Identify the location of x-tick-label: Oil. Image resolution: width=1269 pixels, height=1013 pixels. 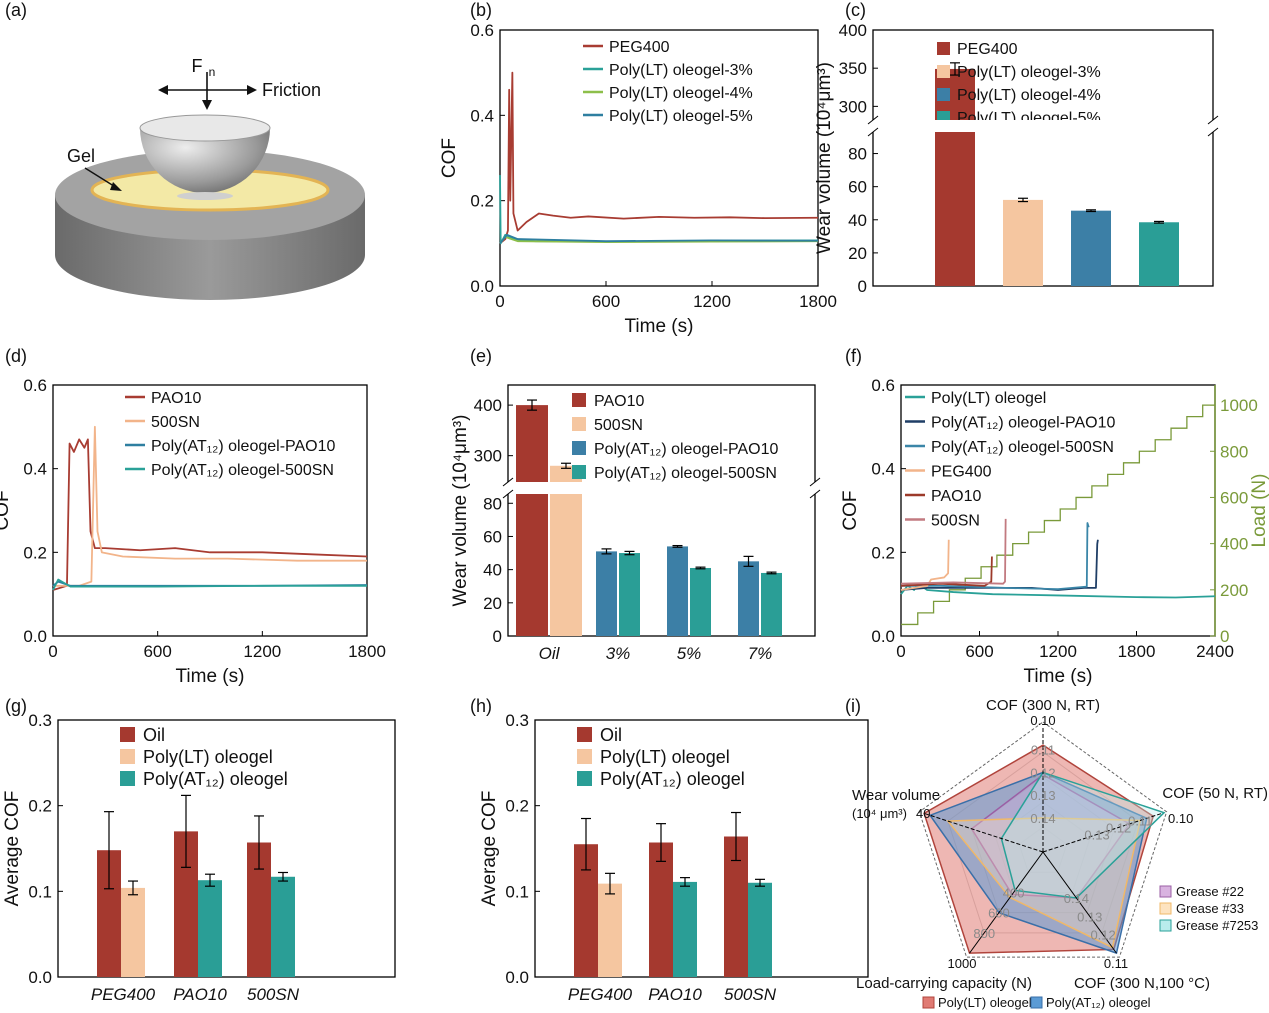
(550, 653).